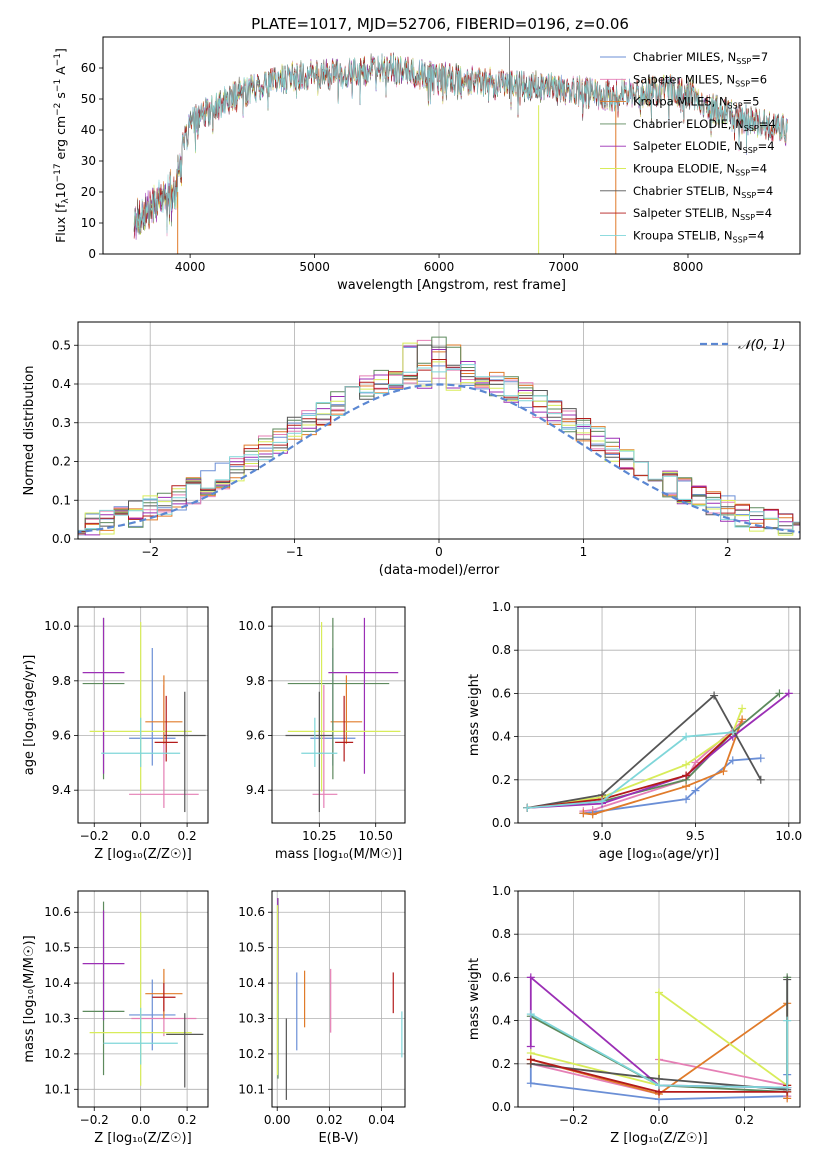 The height and width of the screenshot is (1170, 819). What do you see at coordinates (61, 462) in the screenshot?
I see `y-tick-label: 0.2` at bounding box center [61, 462].